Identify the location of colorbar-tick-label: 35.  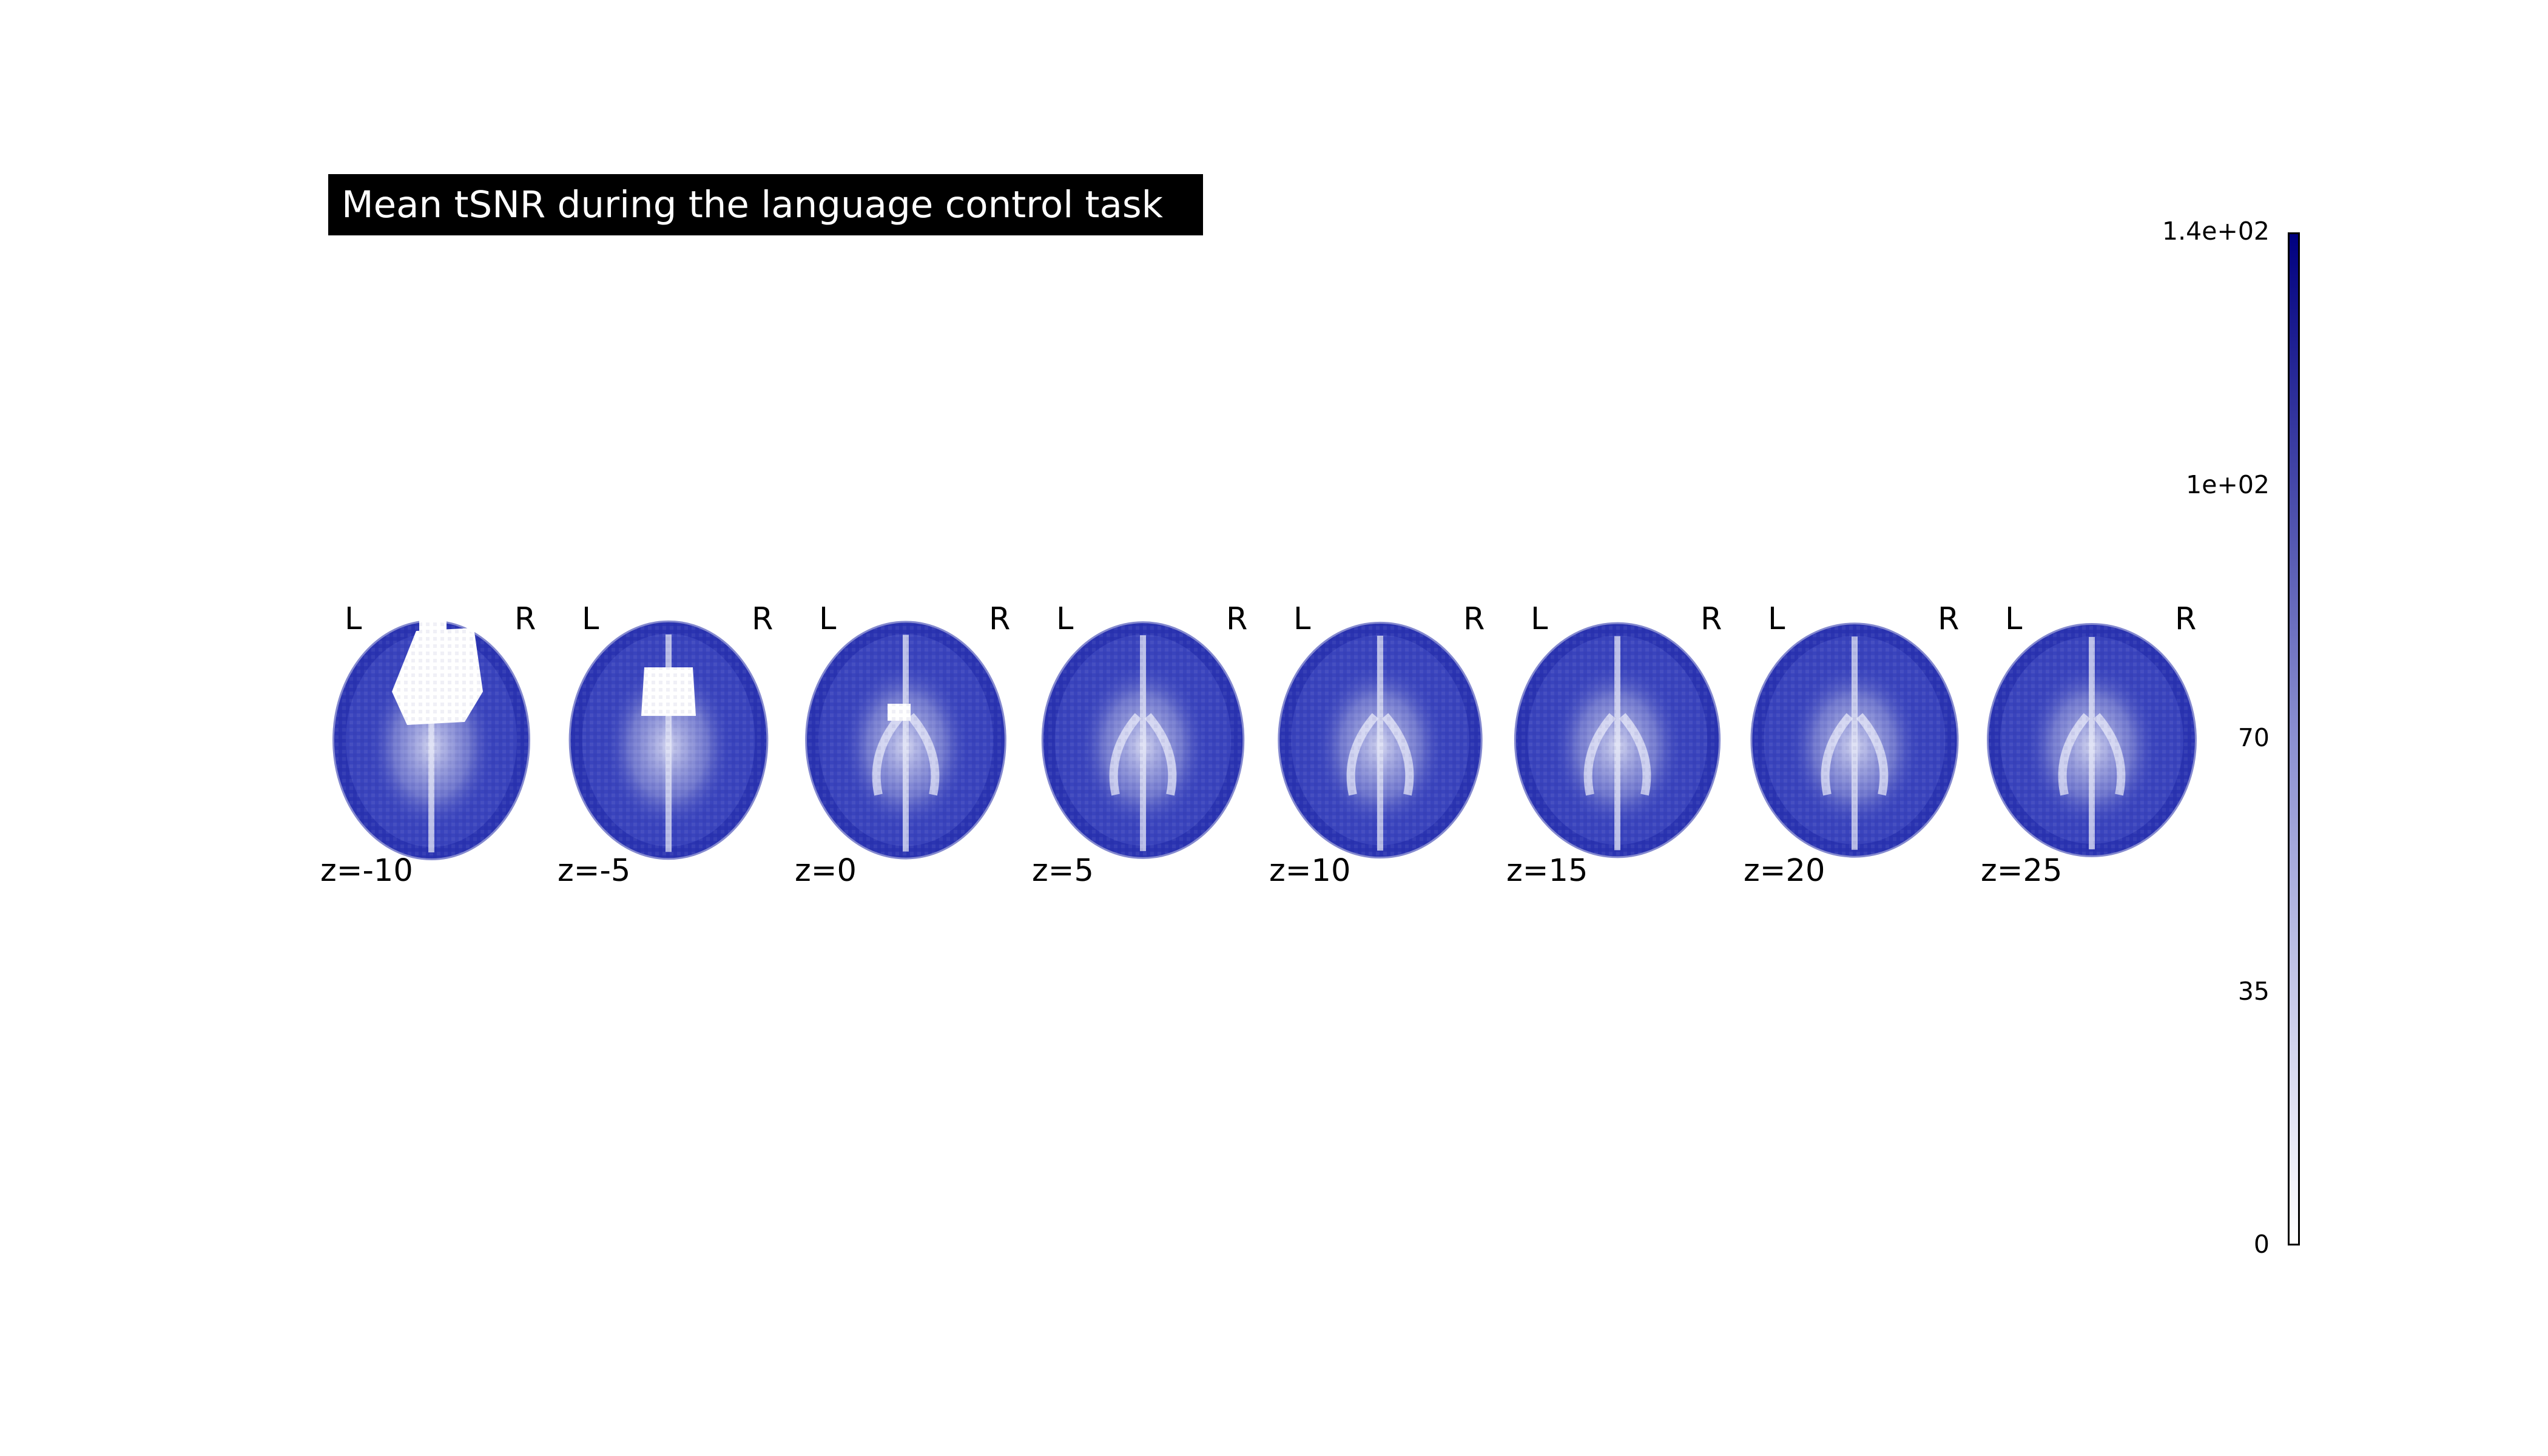
(2253, 991).